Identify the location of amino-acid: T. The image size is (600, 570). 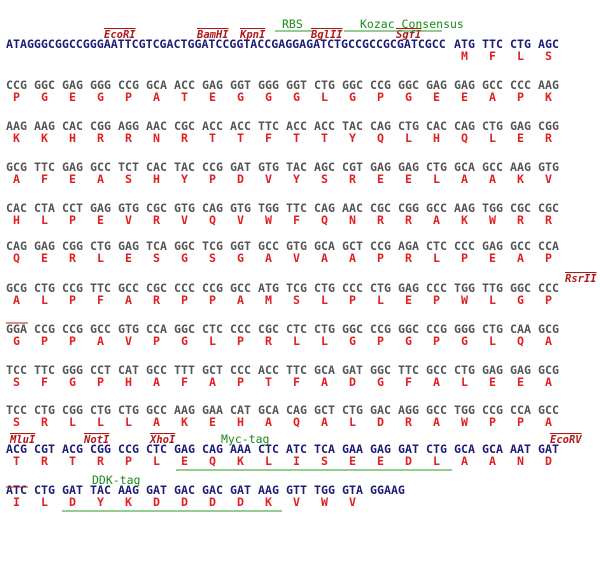
(16, 461).